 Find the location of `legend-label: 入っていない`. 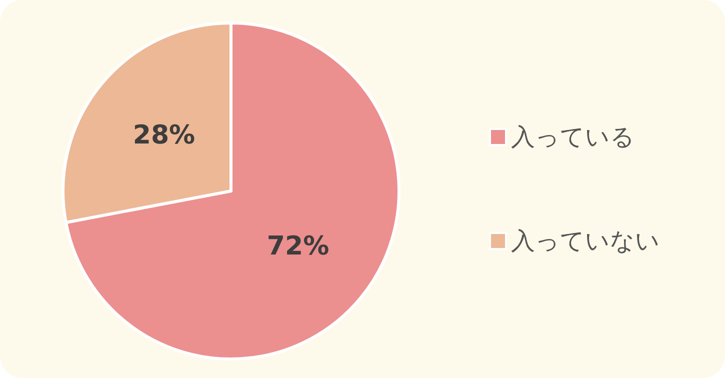

legend-label: 入っていない is located at coordinates (585, 241).